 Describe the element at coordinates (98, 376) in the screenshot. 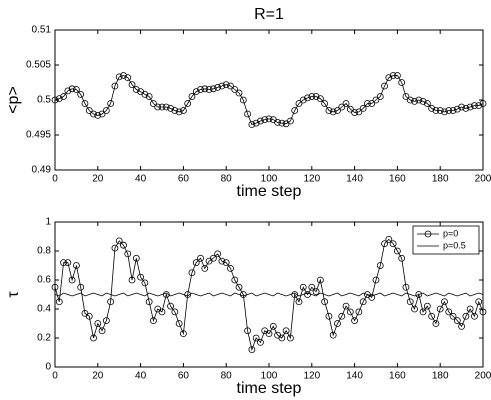

I see `x-tick-label: 20` at that location.